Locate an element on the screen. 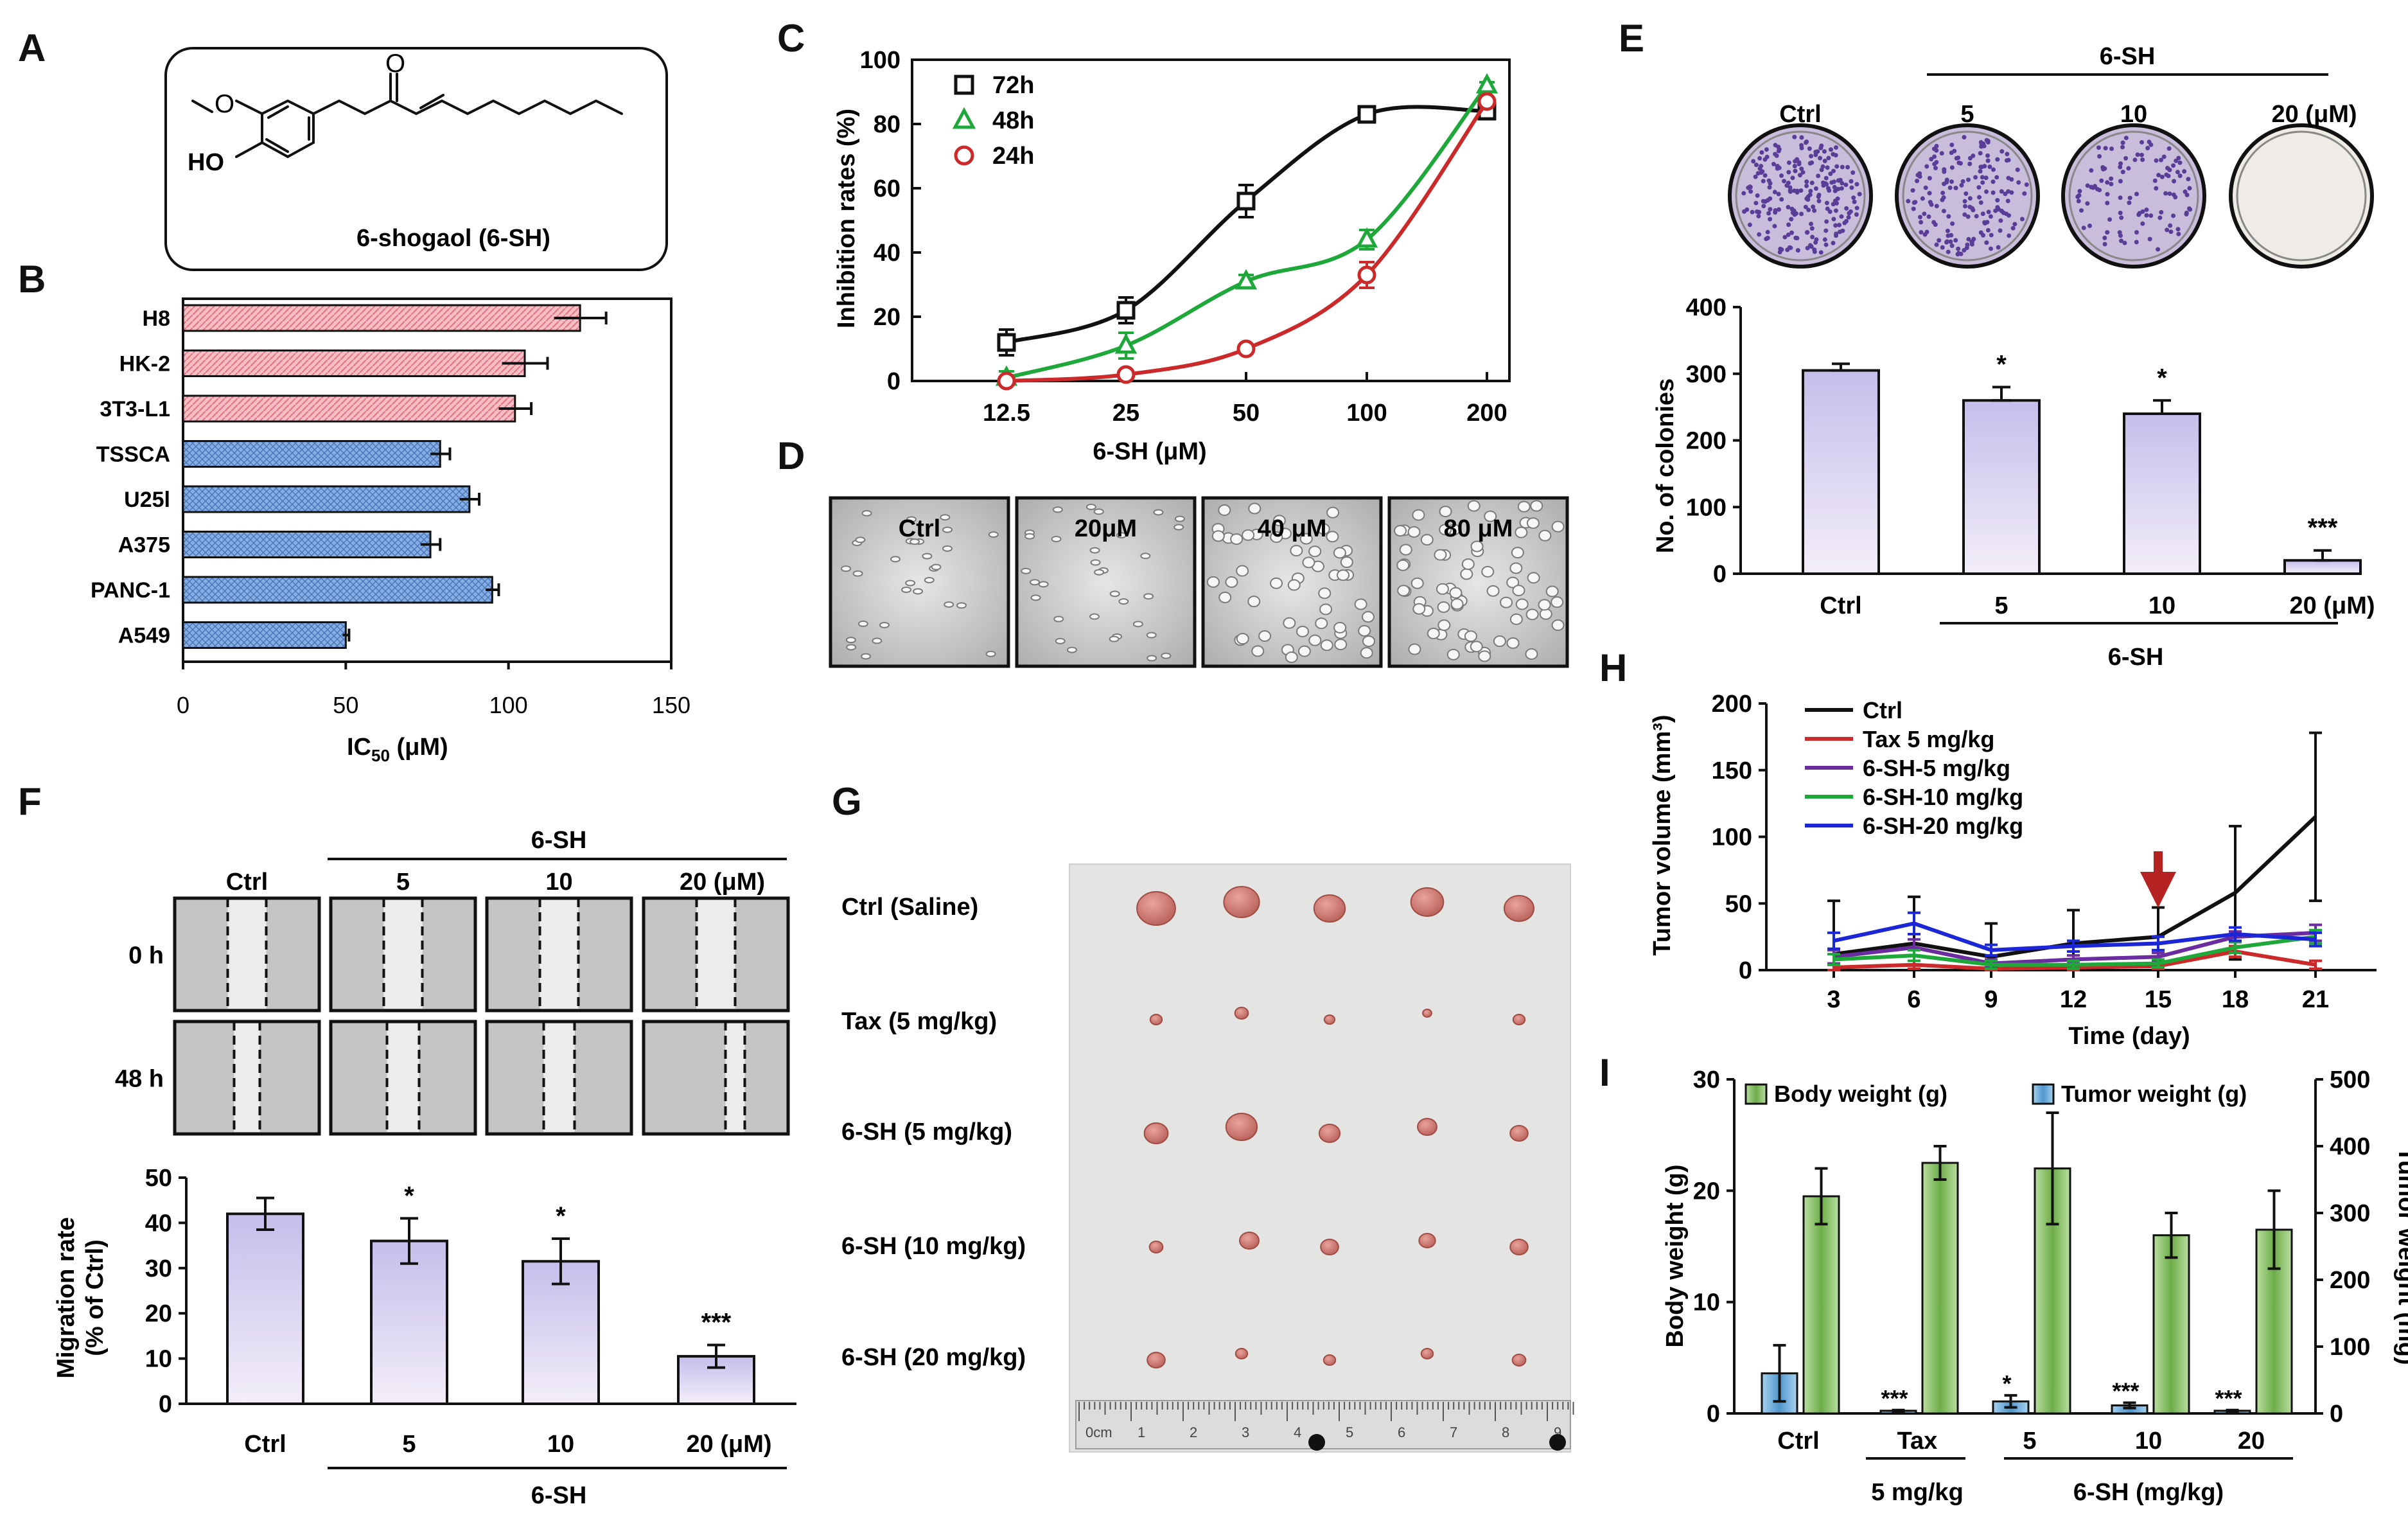  legend-marker is located at coordinates (964, 118).